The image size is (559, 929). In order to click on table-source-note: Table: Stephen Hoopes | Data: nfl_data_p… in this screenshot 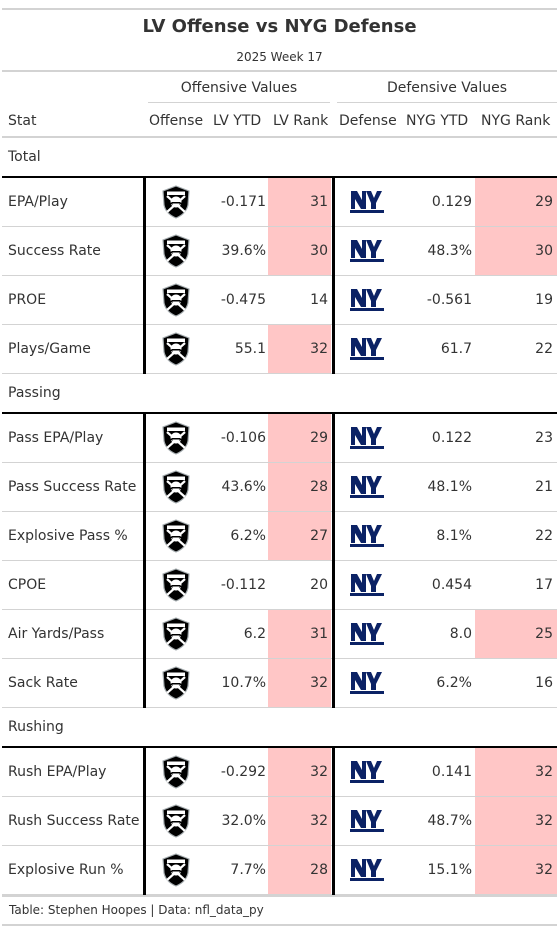, I will do `click(136, 910)`.